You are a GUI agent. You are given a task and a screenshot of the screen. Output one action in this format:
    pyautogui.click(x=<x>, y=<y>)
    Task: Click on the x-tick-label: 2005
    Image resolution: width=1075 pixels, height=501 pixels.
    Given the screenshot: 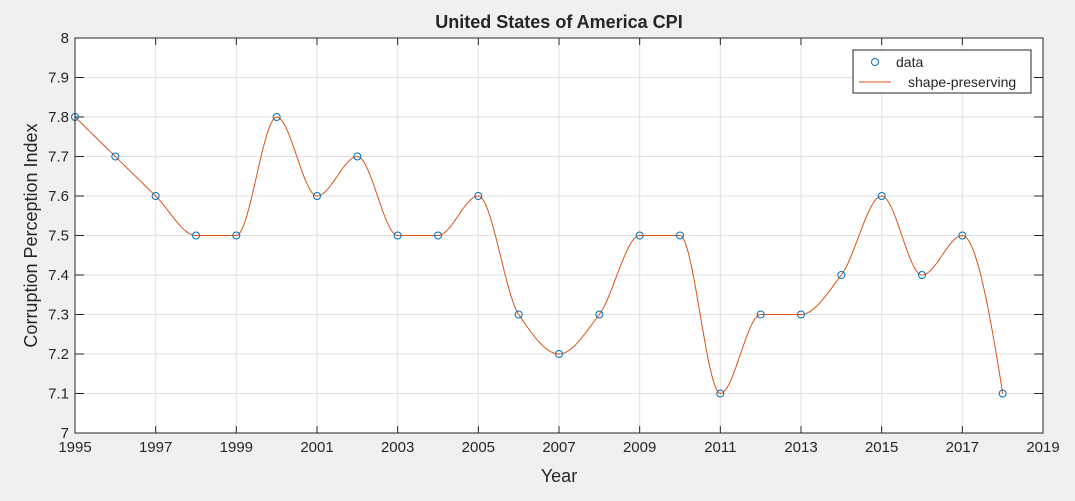 What is the action you would take?
    pyautogui.click(x=478, y=447)
    